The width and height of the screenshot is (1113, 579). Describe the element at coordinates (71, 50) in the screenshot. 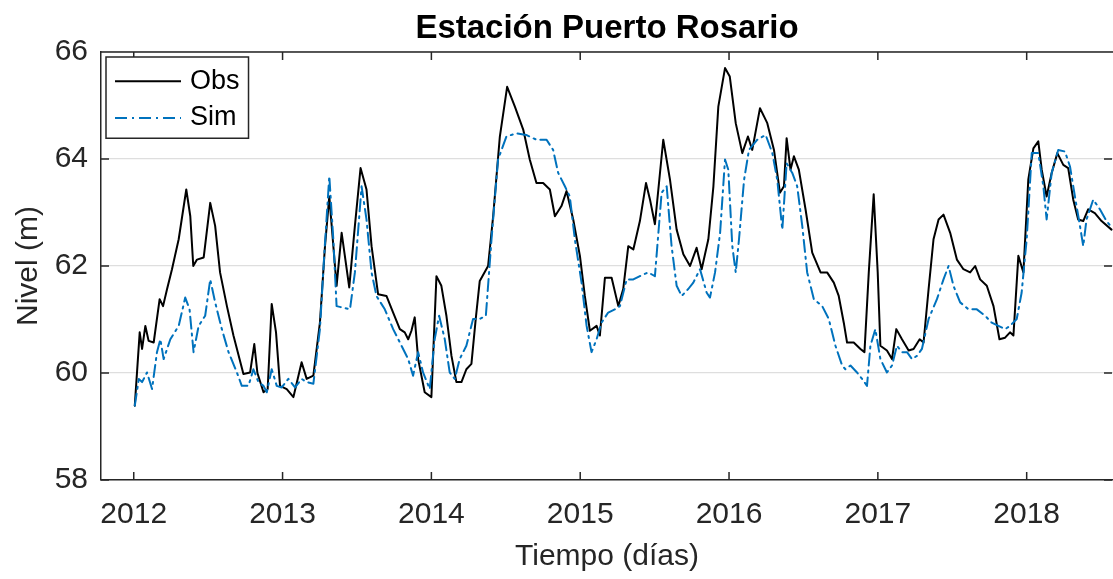

I see `y-tick-label: 66` at that location.